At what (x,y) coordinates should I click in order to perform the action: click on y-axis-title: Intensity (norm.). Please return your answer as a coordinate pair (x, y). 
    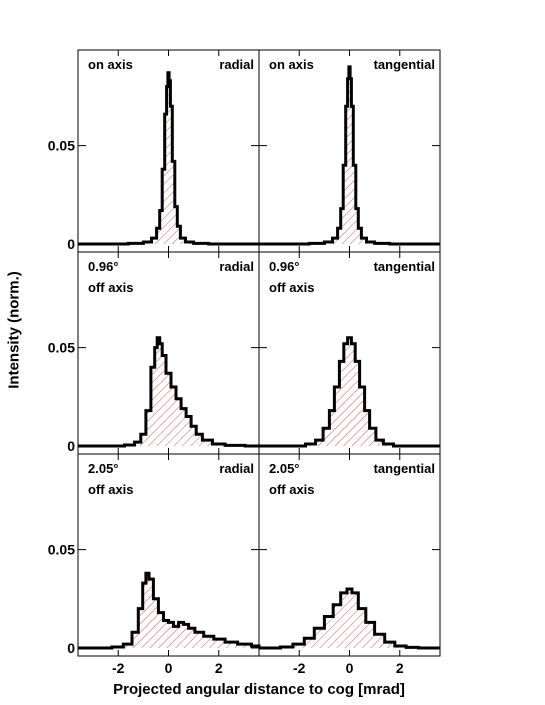
    Looking at the image, I should click on (14, 330).